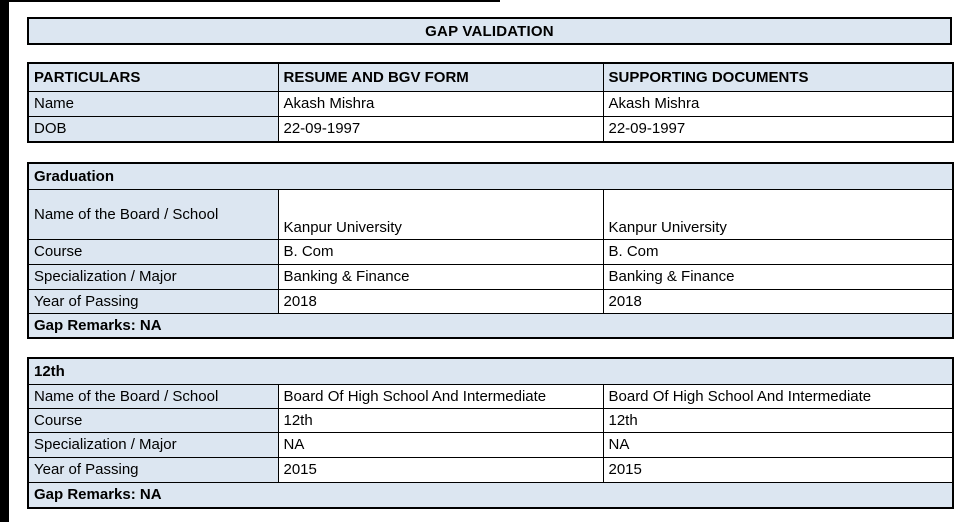  Describe the element at coordinates (778, 301) in the screenshot. I see `cell-year-supporting: 2018` at that location.